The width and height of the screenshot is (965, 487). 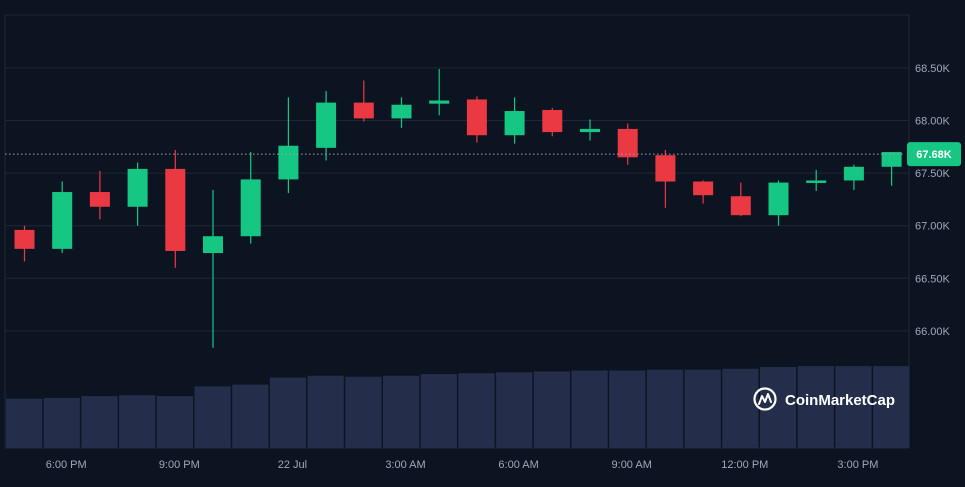 What do you see at coordinates (483, 154) in the screenshot?
I see `current-price-line: 67.68K` at bounding box center [483, 154].